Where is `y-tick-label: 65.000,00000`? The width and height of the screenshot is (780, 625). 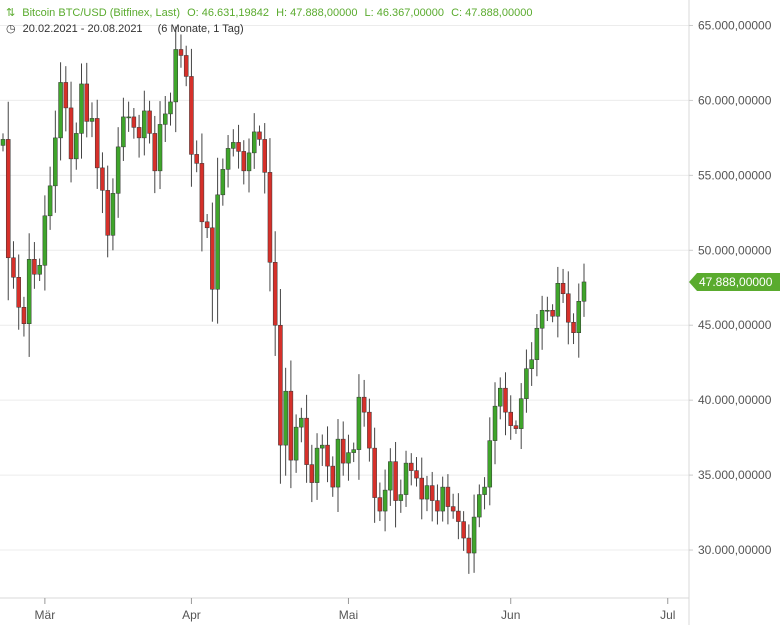
y-tick-label: 65.000,00000 is located at coordinates (735, 25).